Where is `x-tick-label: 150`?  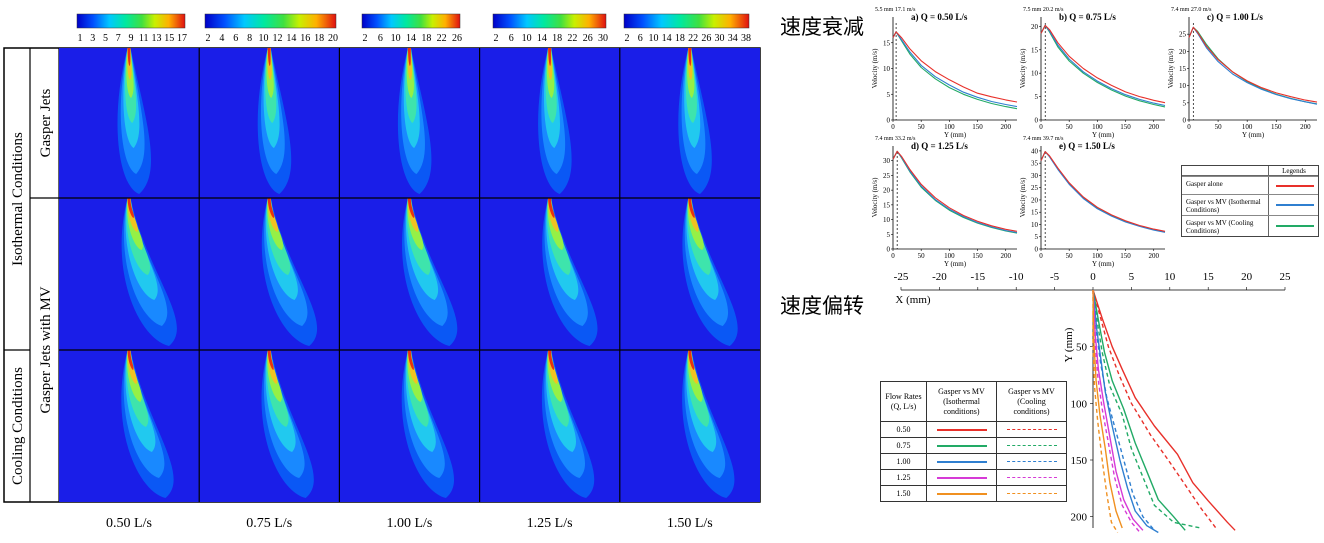
x-tick-label: 150 is located at coordinates (1125, 256).